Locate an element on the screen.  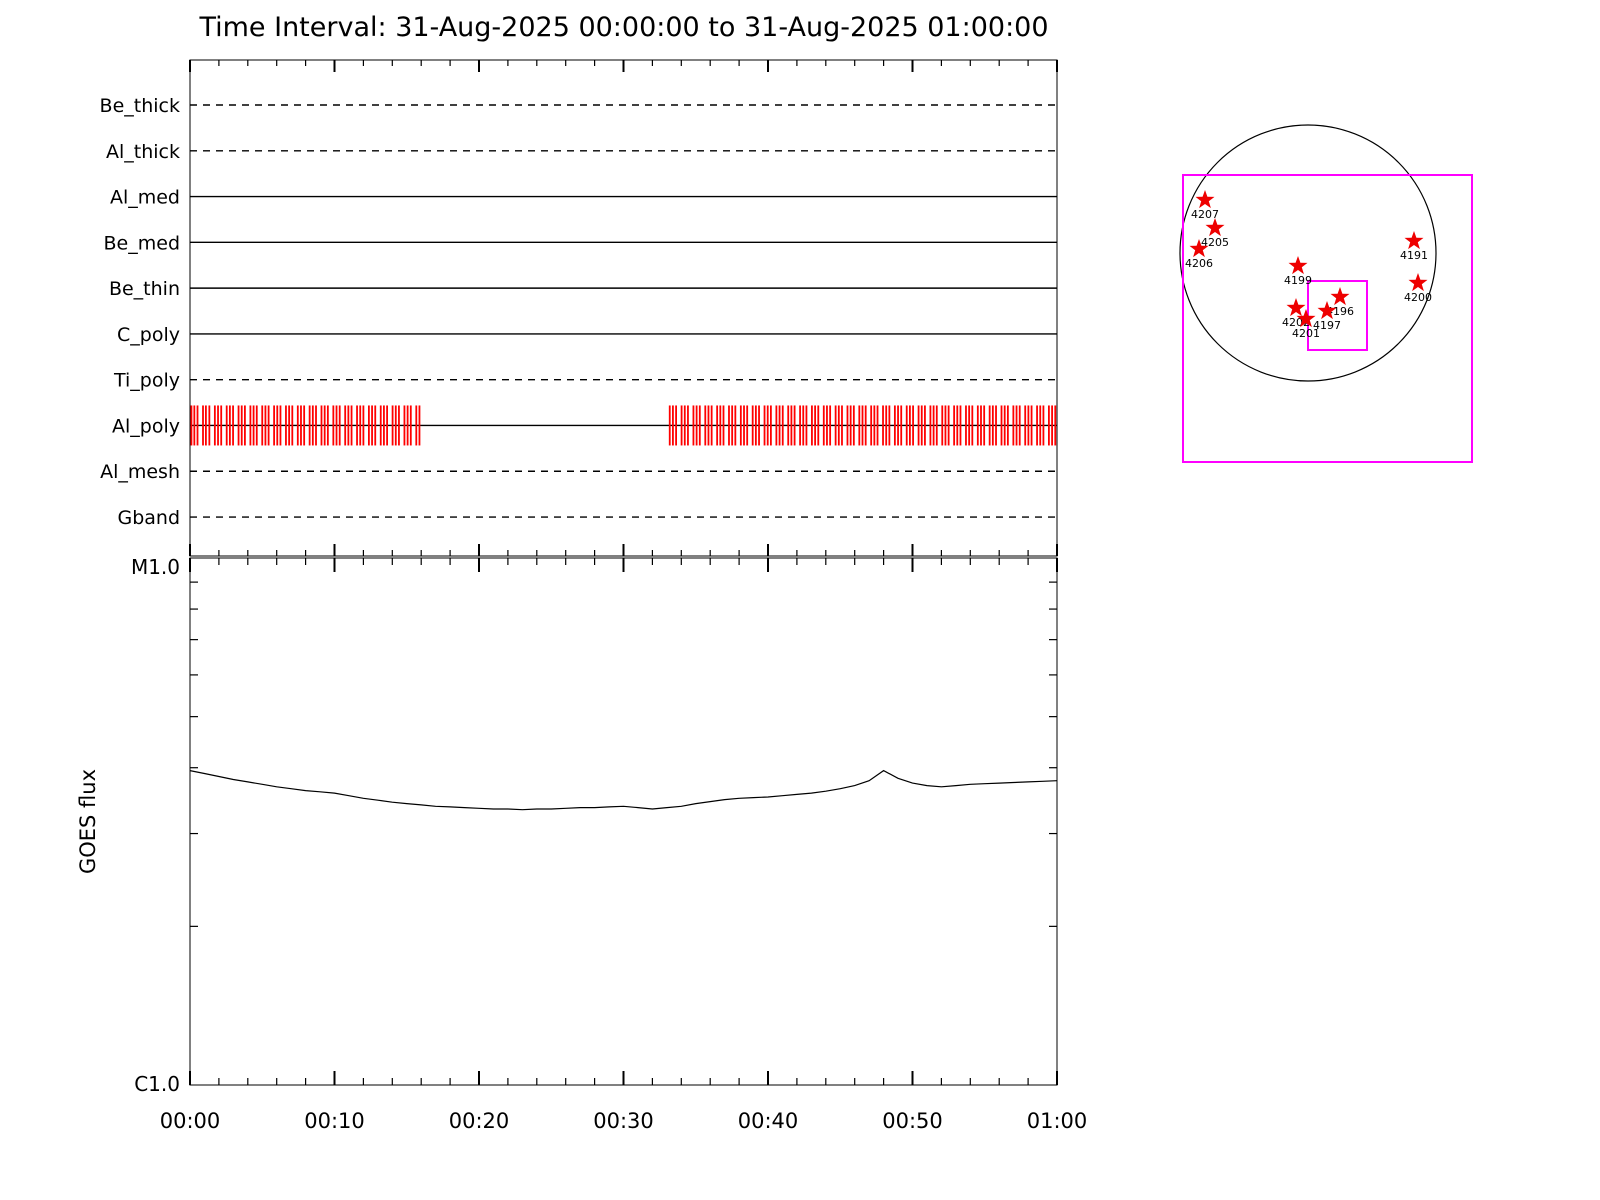
filter-row-label: Be_med is located at coordinates (142, 243).